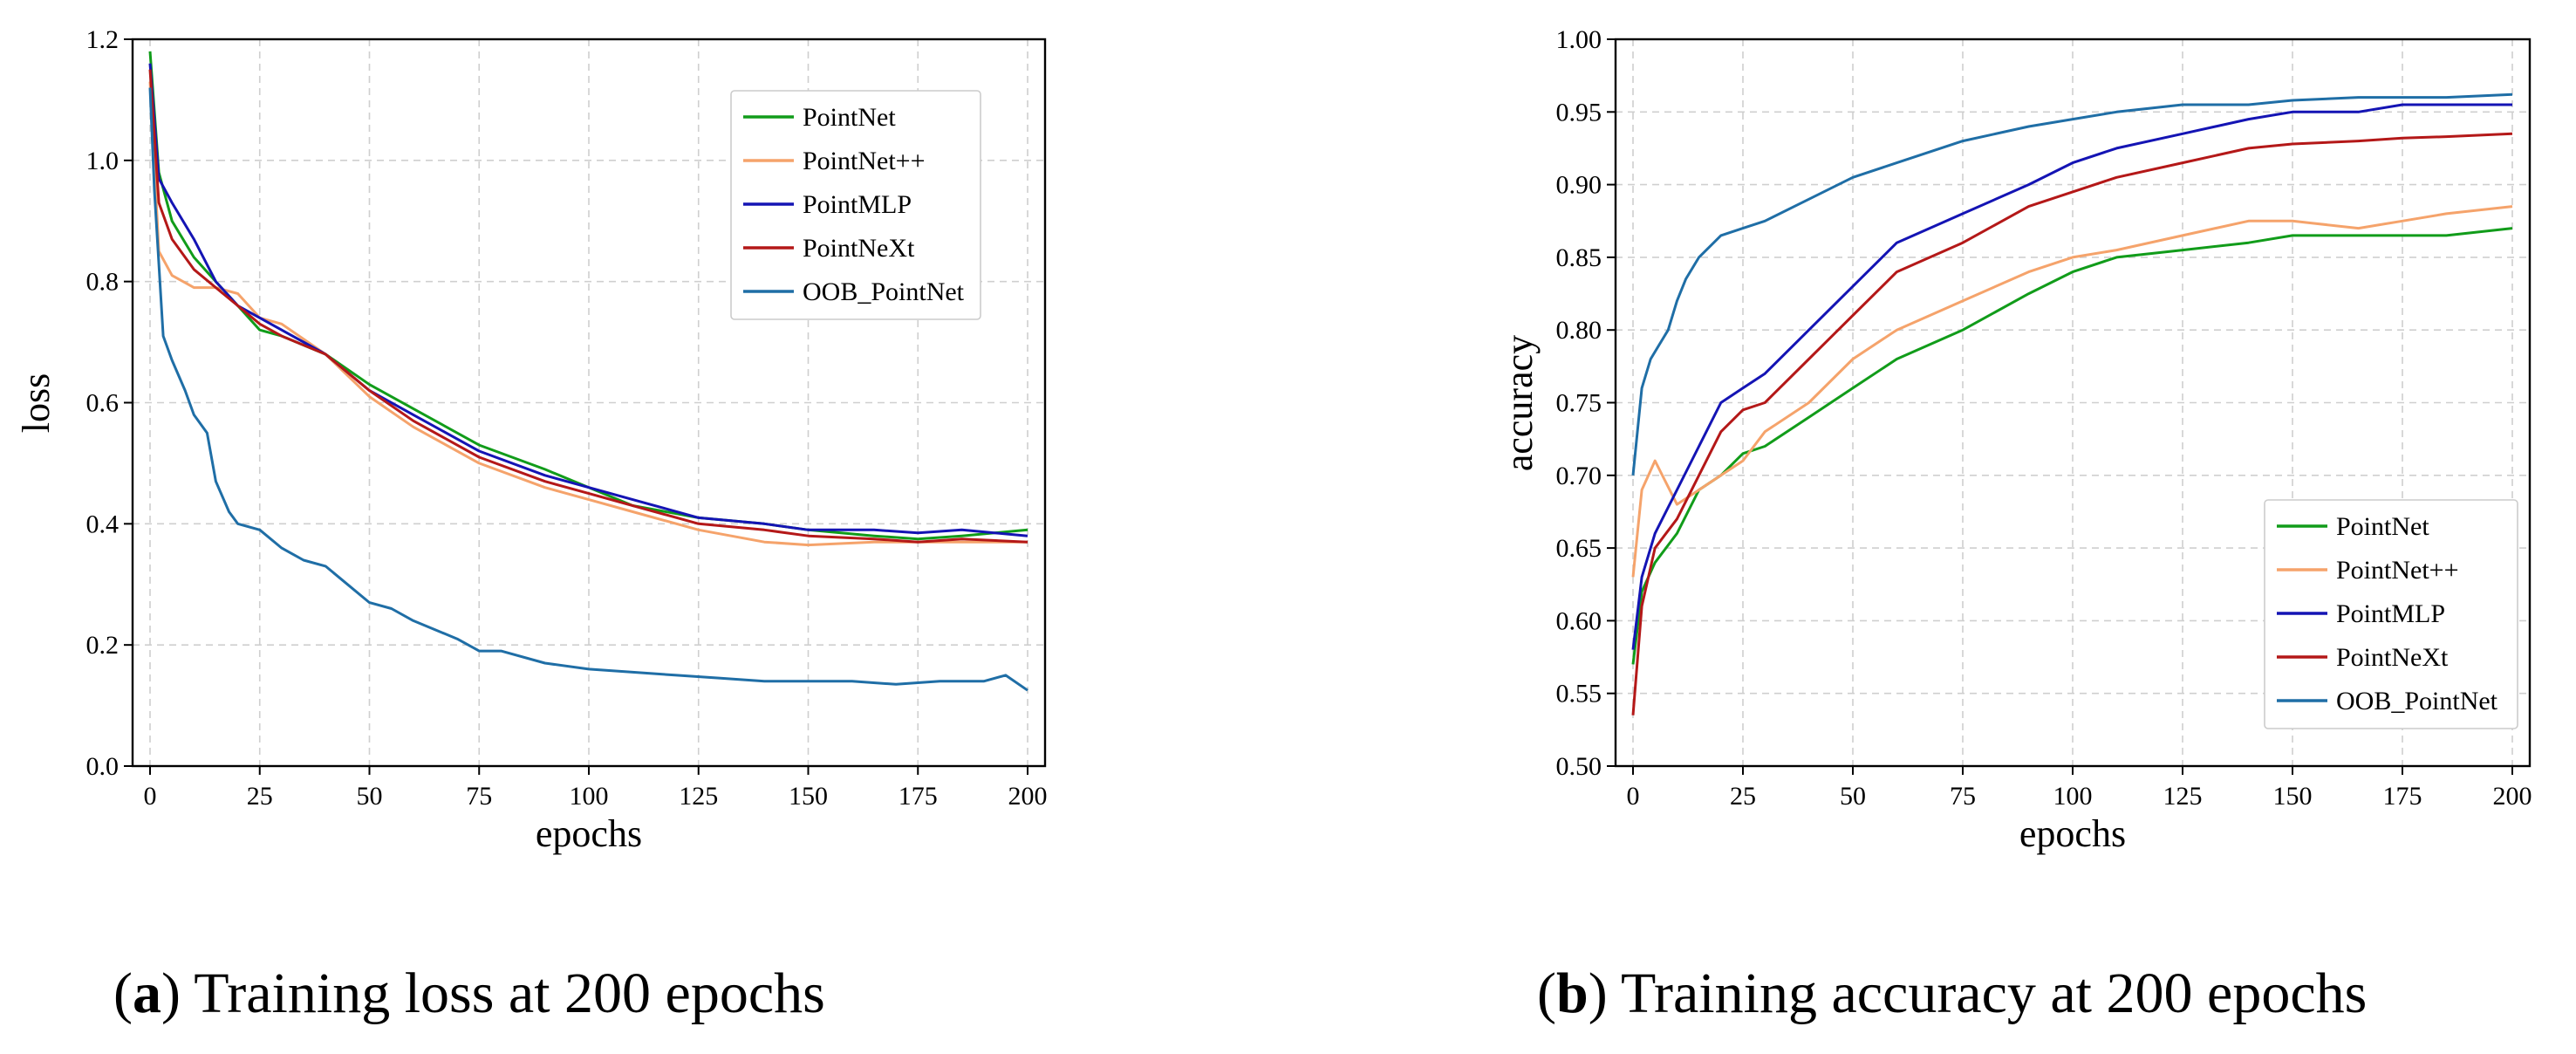 This screenshot has height=1054, width=2576. What do you see at coordinates (103, 524) in the screenshot?
I see `y-tick-label: 0.4` at bounding box center [103, 524].